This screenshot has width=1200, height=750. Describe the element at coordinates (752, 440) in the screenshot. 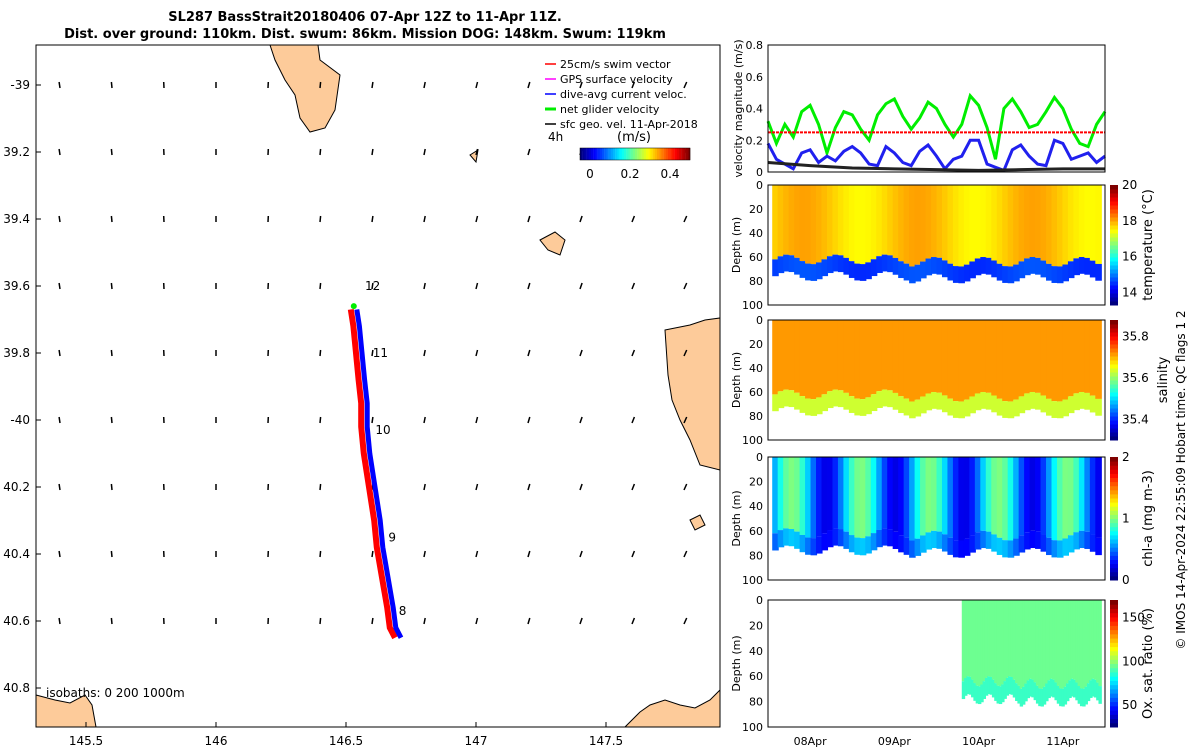

I see `depth-tick-label: 100` at that location.